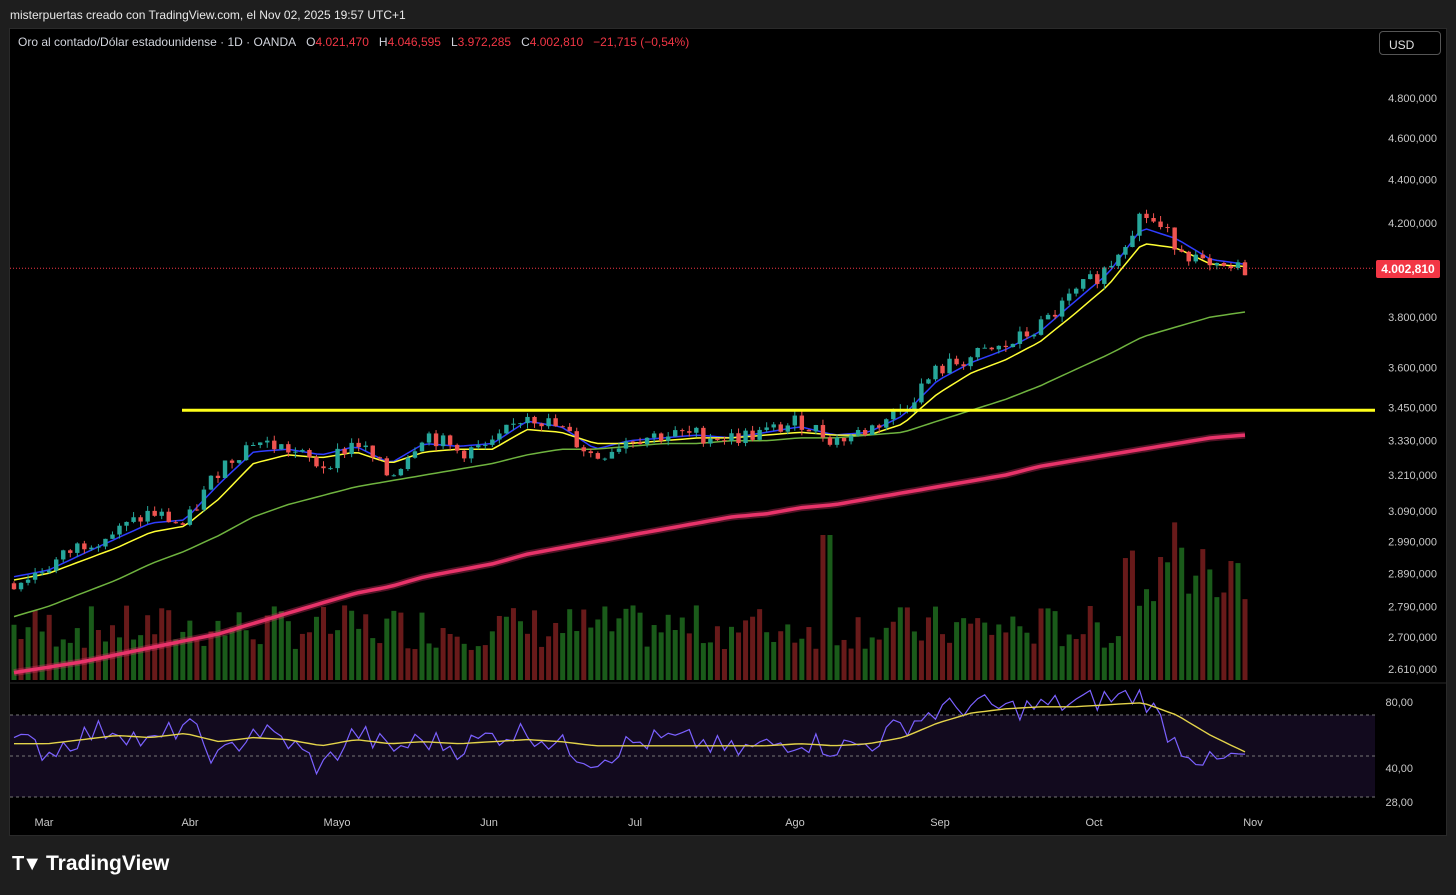 This screenshot has width=1456, height=895. Describe the element at coordinates (556, 42) in the screenshot. I see `close-value: 4.002,810` at that location.